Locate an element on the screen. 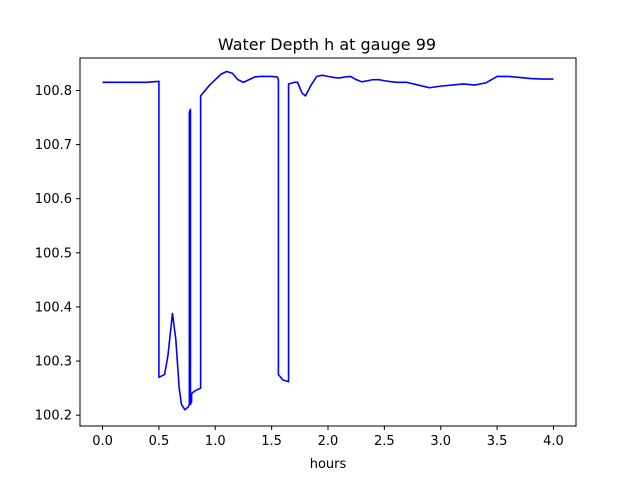 This screenshot has height=480, width=640. x-tick-label: 3.0 is located at coordinates (440, 441).